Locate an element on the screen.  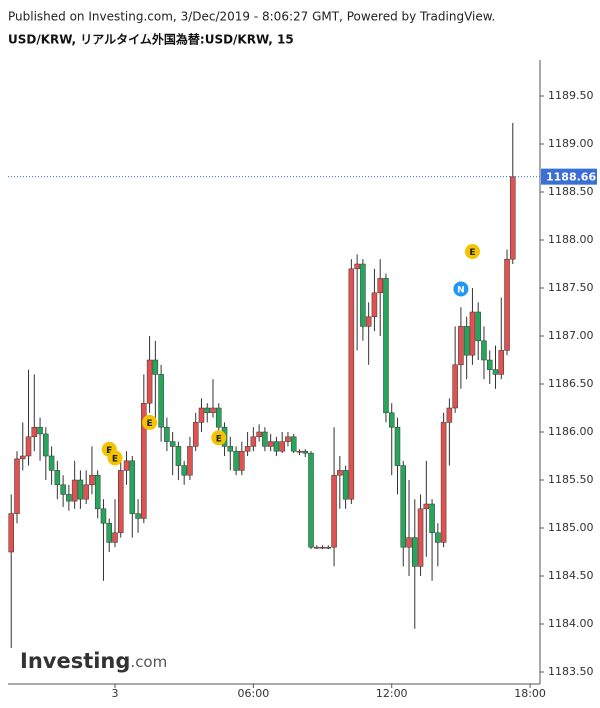
y-tick-label: 1186.50 is located at coordinates (571, 383).